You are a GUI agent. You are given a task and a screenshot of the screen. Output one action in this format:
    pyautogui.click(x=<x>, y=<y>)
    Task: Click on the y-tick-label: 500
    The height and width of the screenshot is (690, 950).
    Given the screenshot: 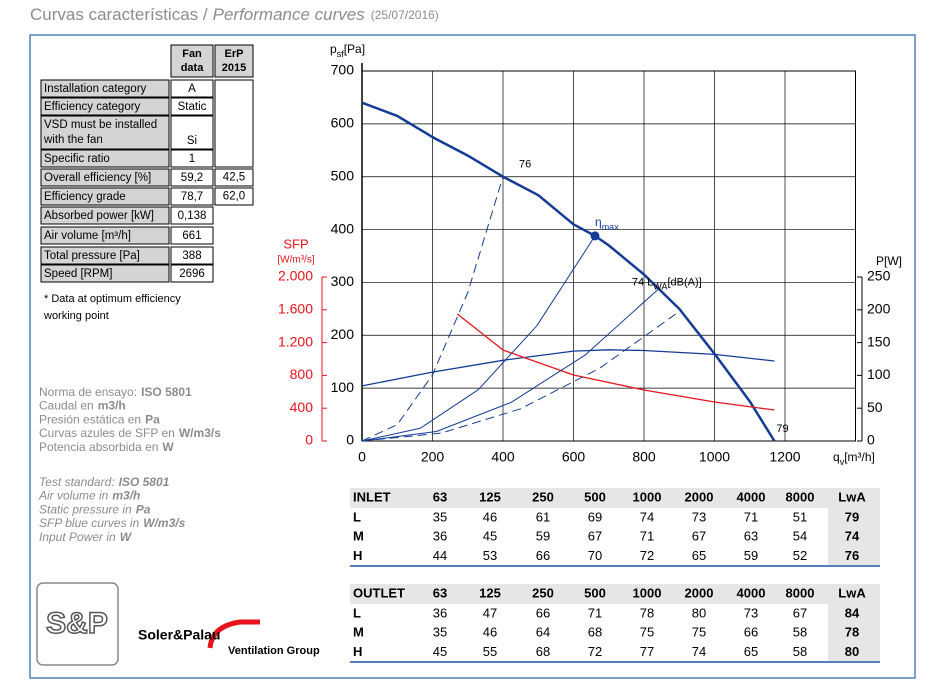 What is the action you would take?
    pyautogui.click(x=343, y=175)
    